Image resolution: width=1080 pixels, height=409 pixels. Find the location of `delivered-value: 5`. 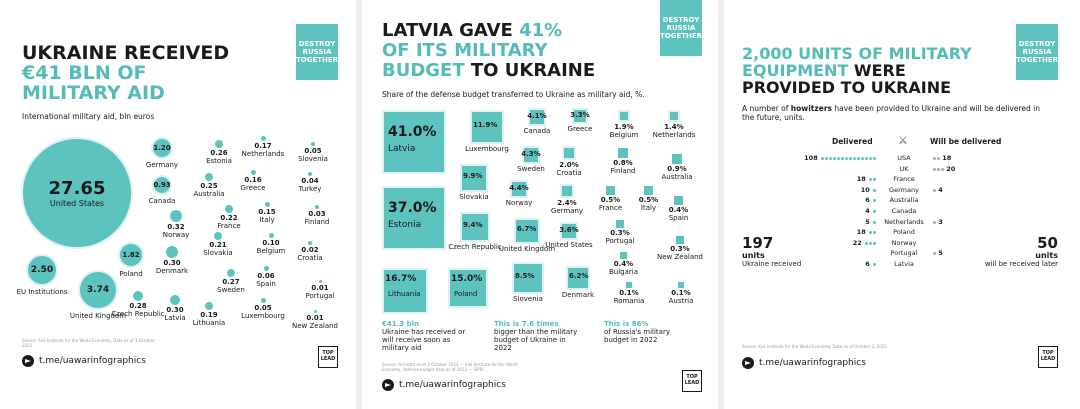

delivered-value: 5 is located at coordinates (868, 221).